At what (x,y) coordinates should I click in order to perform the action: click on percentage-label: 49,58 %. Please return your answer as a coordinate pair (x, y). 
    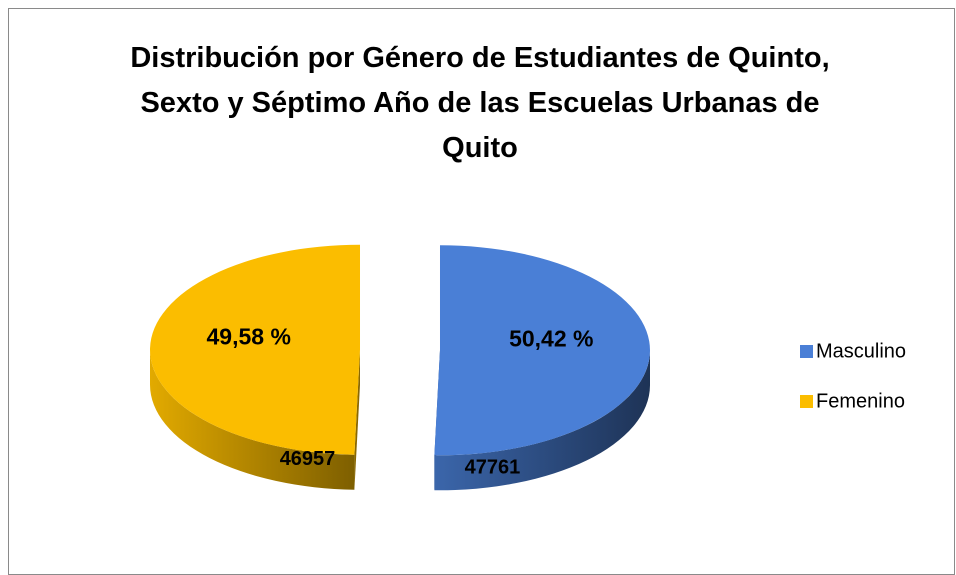
    Looking at the image, I should click on (249, 337).